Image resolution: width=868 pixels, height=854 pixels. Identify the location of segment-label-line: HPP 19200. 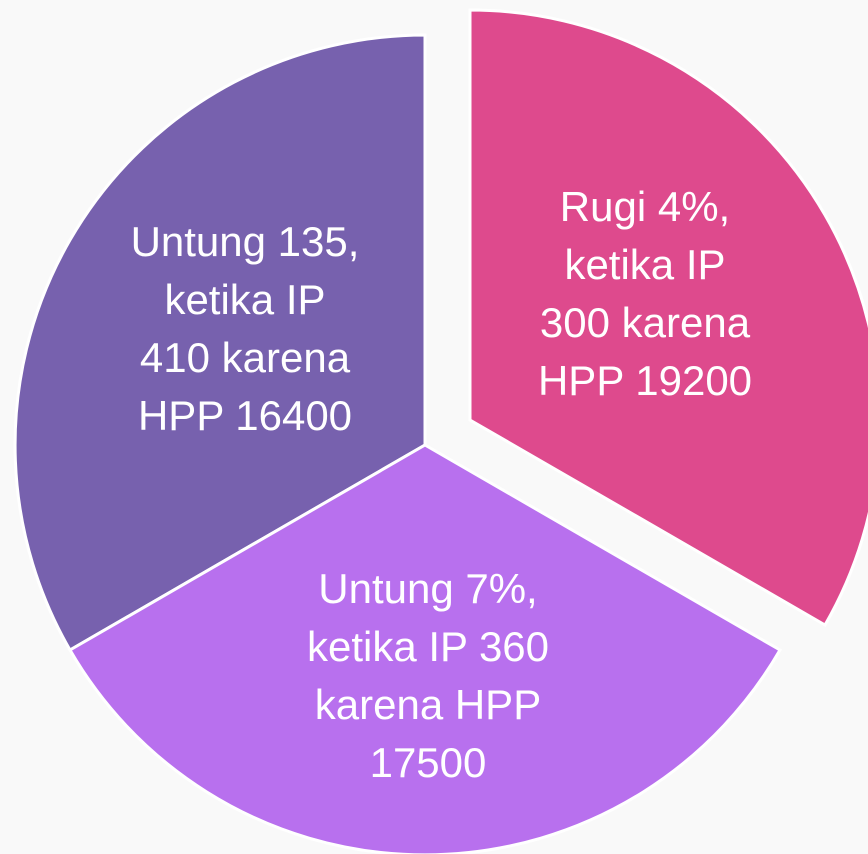
(645, 380).